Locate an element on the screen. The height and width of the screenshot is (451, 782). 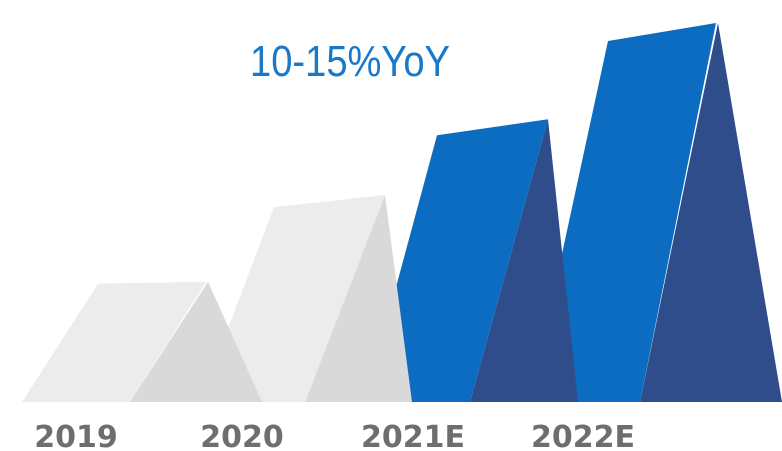
bar-side-2020 is located at coordinates (358, 298).